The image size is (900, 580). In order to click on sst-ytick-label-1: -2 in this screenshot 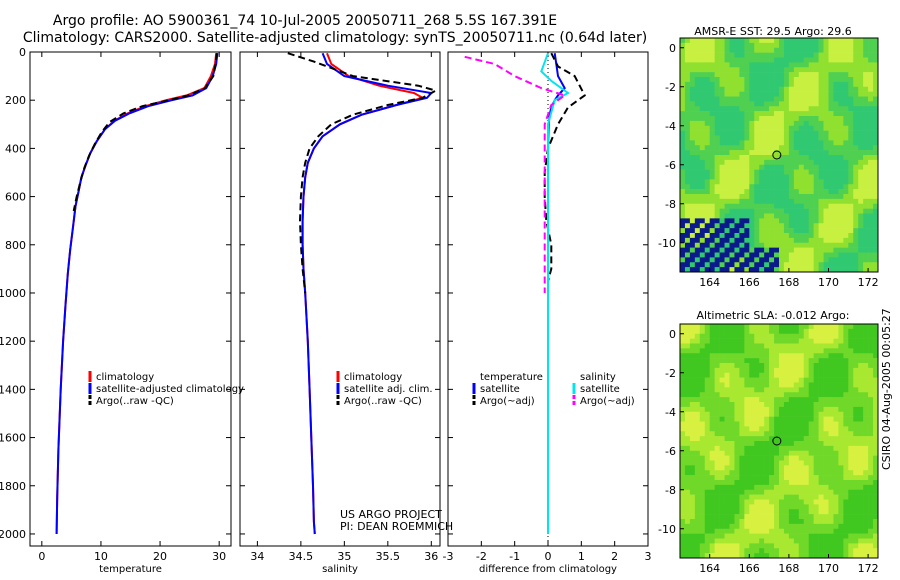, I will do `click(670, 87)`.